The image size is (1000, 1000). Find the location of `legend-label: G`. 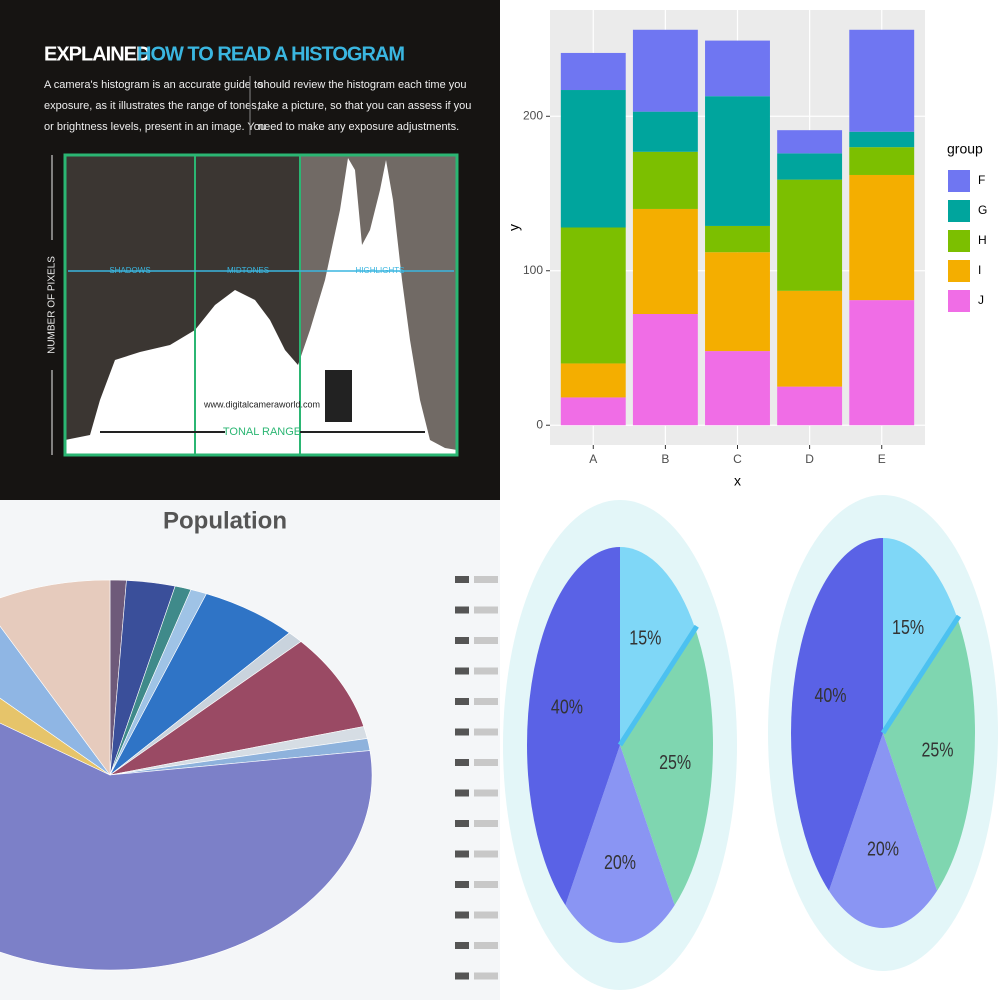

legend-label: G is located at coordinates (982, 210).